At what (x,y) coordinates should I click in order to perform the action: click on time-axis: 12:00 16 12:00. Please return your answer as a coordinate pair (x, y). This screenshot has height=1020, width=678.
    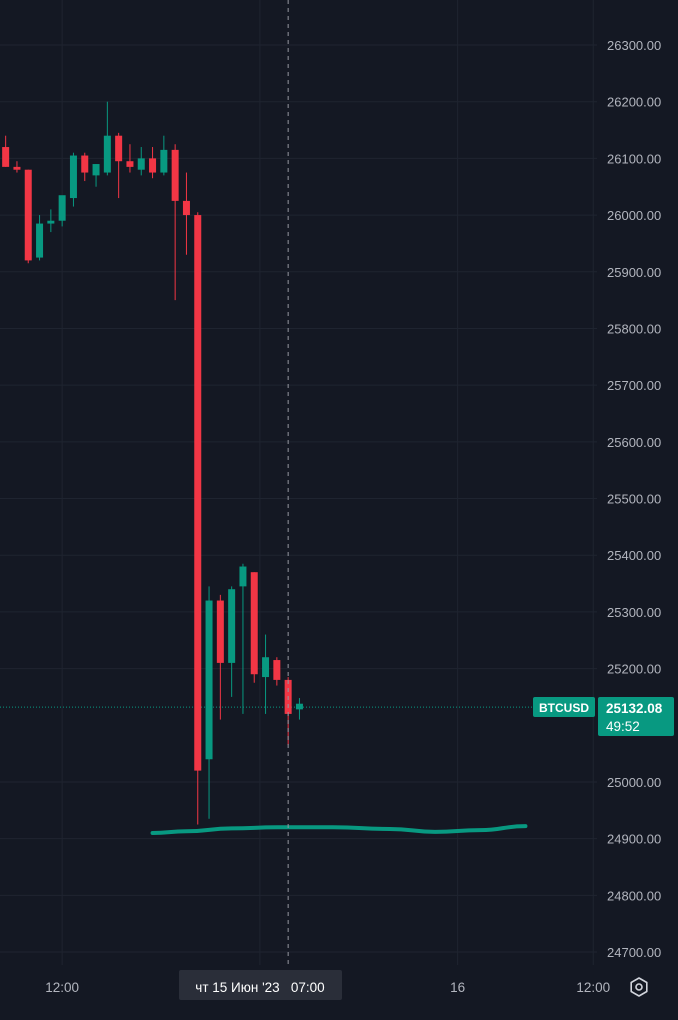
    Looking at the image, I should click on (327, 987).